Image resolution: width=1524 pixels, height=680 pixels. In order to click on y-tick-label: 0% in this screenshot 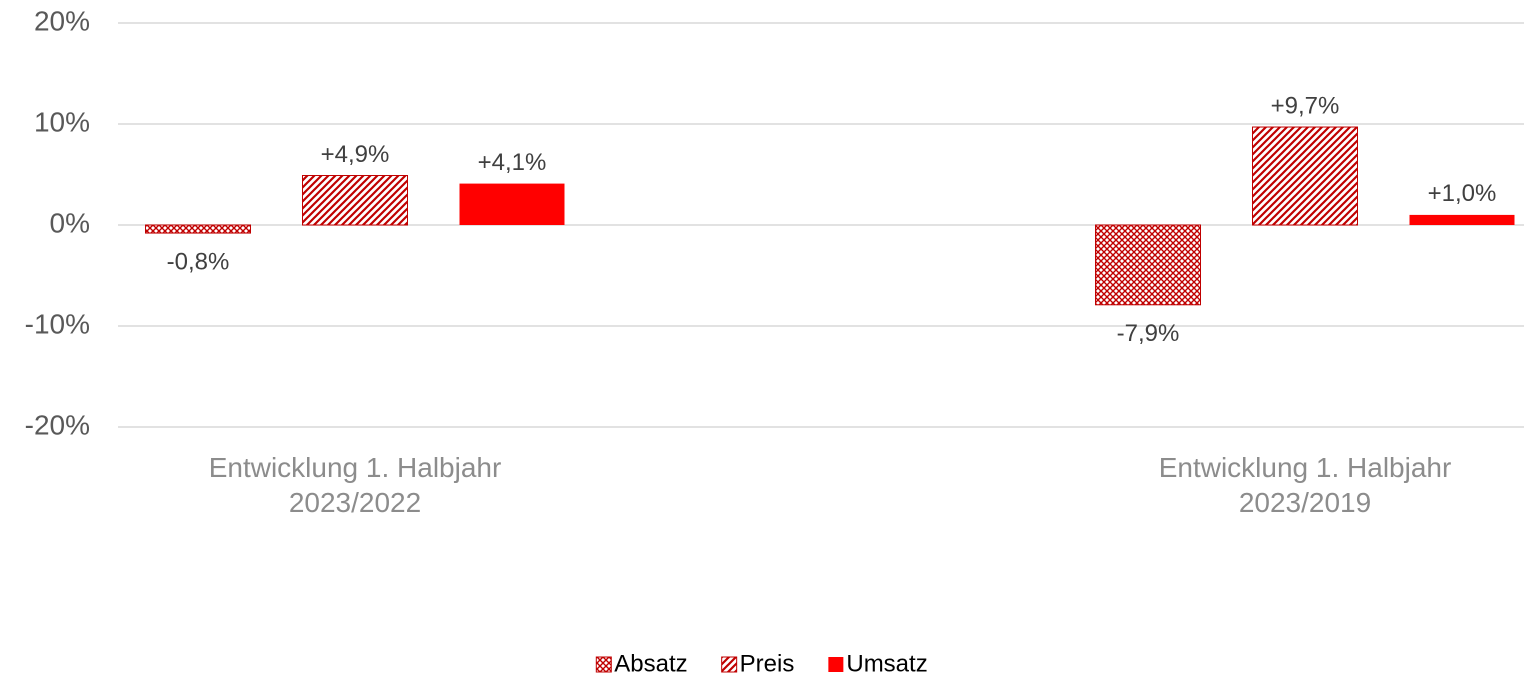, I will do `click(70, 222)`.